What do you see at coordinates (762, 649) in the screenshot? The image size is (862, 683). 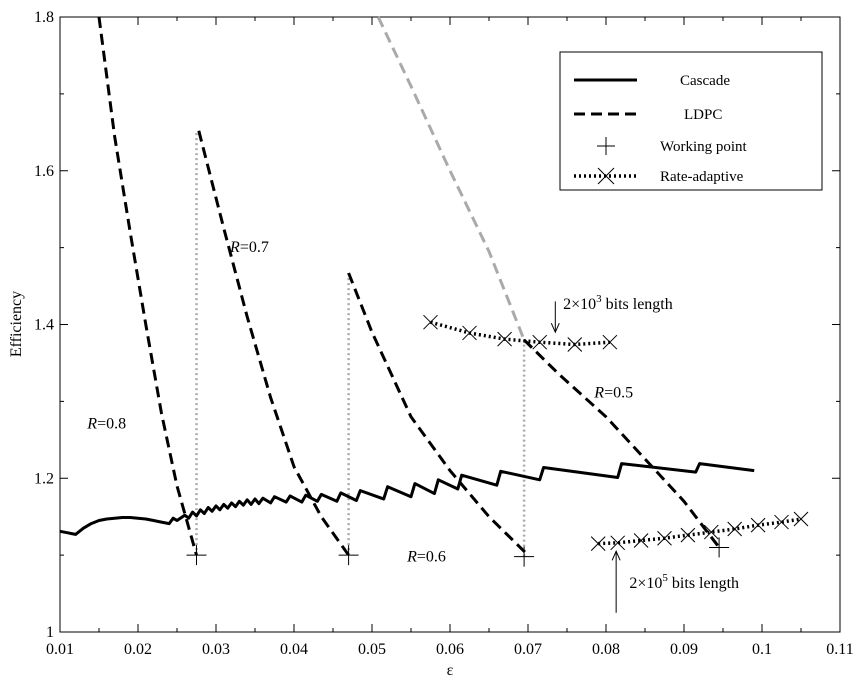 I see `x-tick-label-9: 0.1` at bounding box center [762, 649].